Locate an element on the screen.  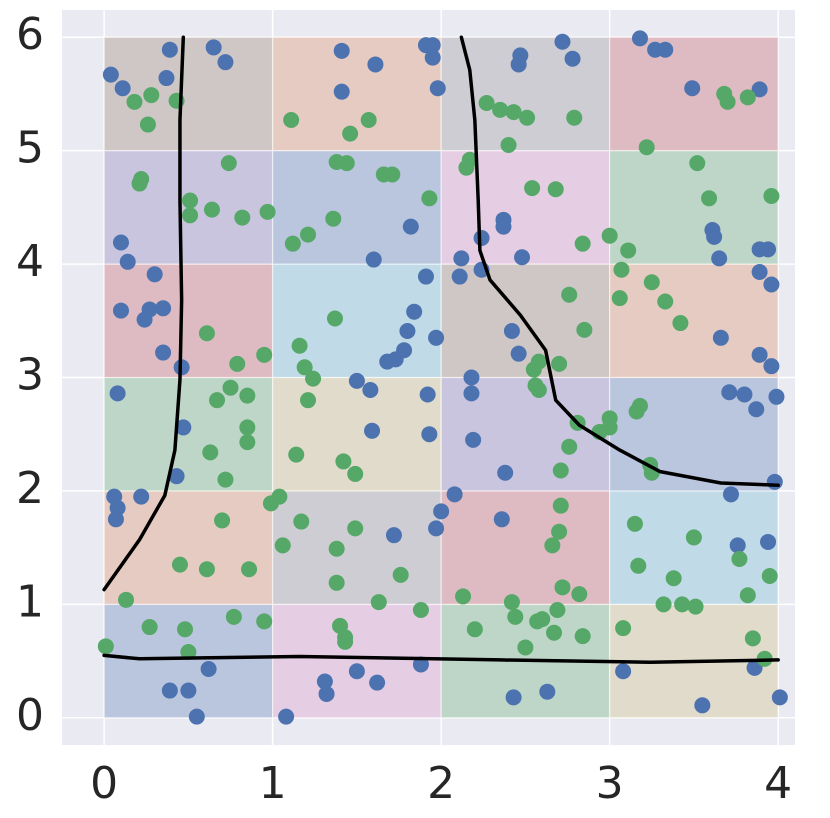
y-tick-label: 1 is located at coordinates (30, 601).